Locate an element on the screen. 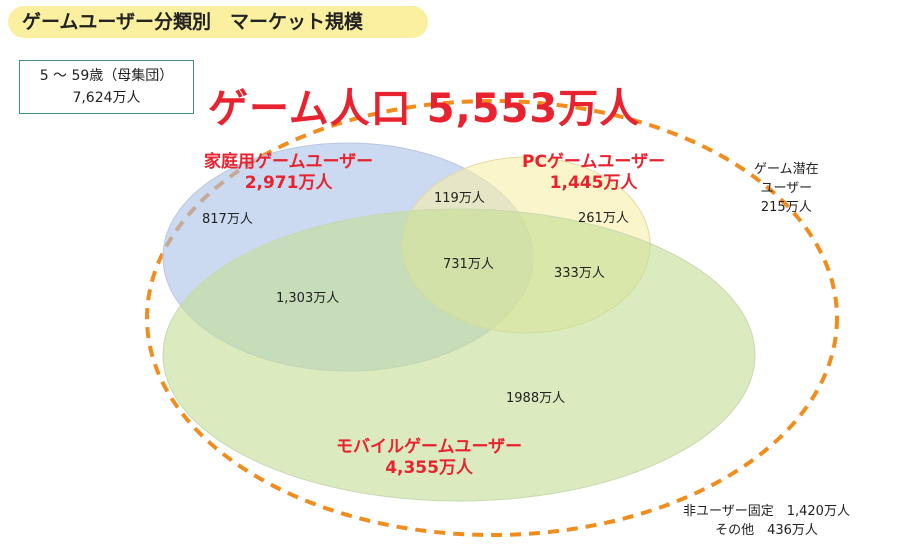 The height and width of the screenshot is (547, 900). non-users-label: 非ユーザー固定 1,420万人 その他 436万人 is located at coordinates (766, 521).